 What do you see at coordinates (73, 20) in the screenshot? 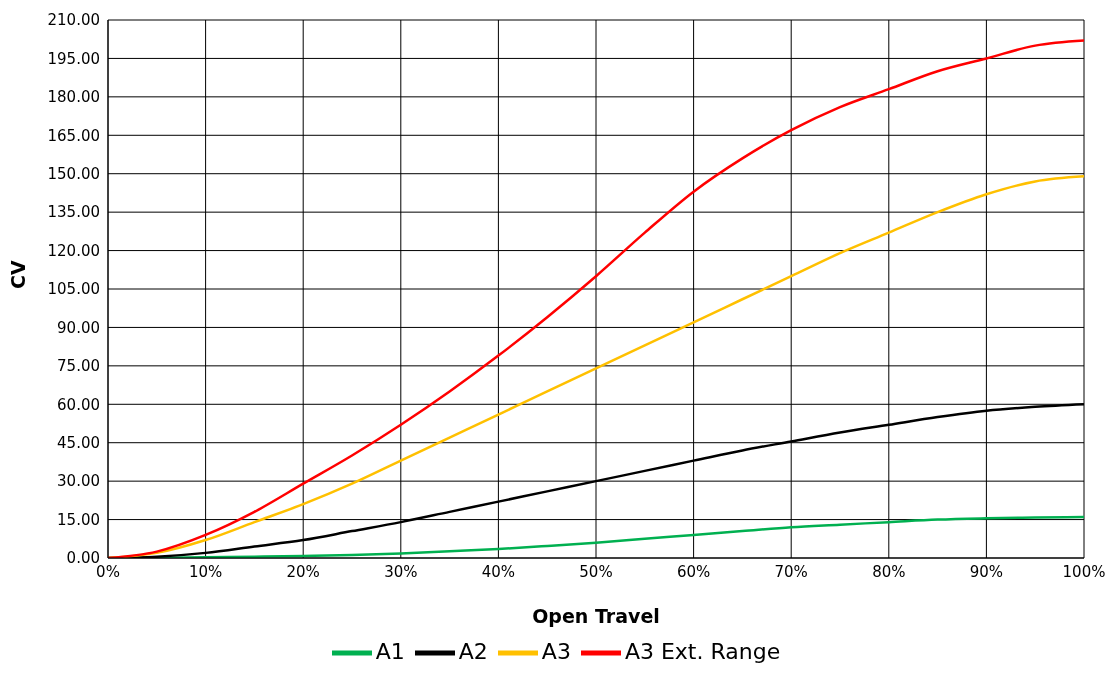
I see `y-tick-label: 210.00` at bounding box center [73, 20].